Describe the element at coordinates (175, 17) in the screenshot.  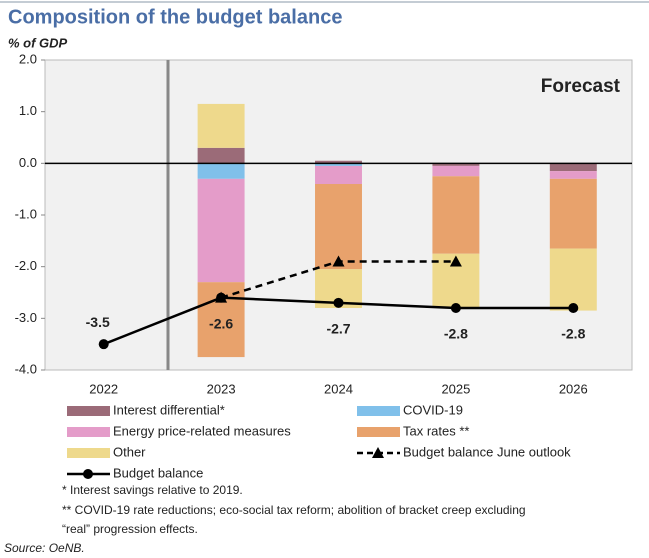
I see `chart-title: Composition of the budget balance` at that location.